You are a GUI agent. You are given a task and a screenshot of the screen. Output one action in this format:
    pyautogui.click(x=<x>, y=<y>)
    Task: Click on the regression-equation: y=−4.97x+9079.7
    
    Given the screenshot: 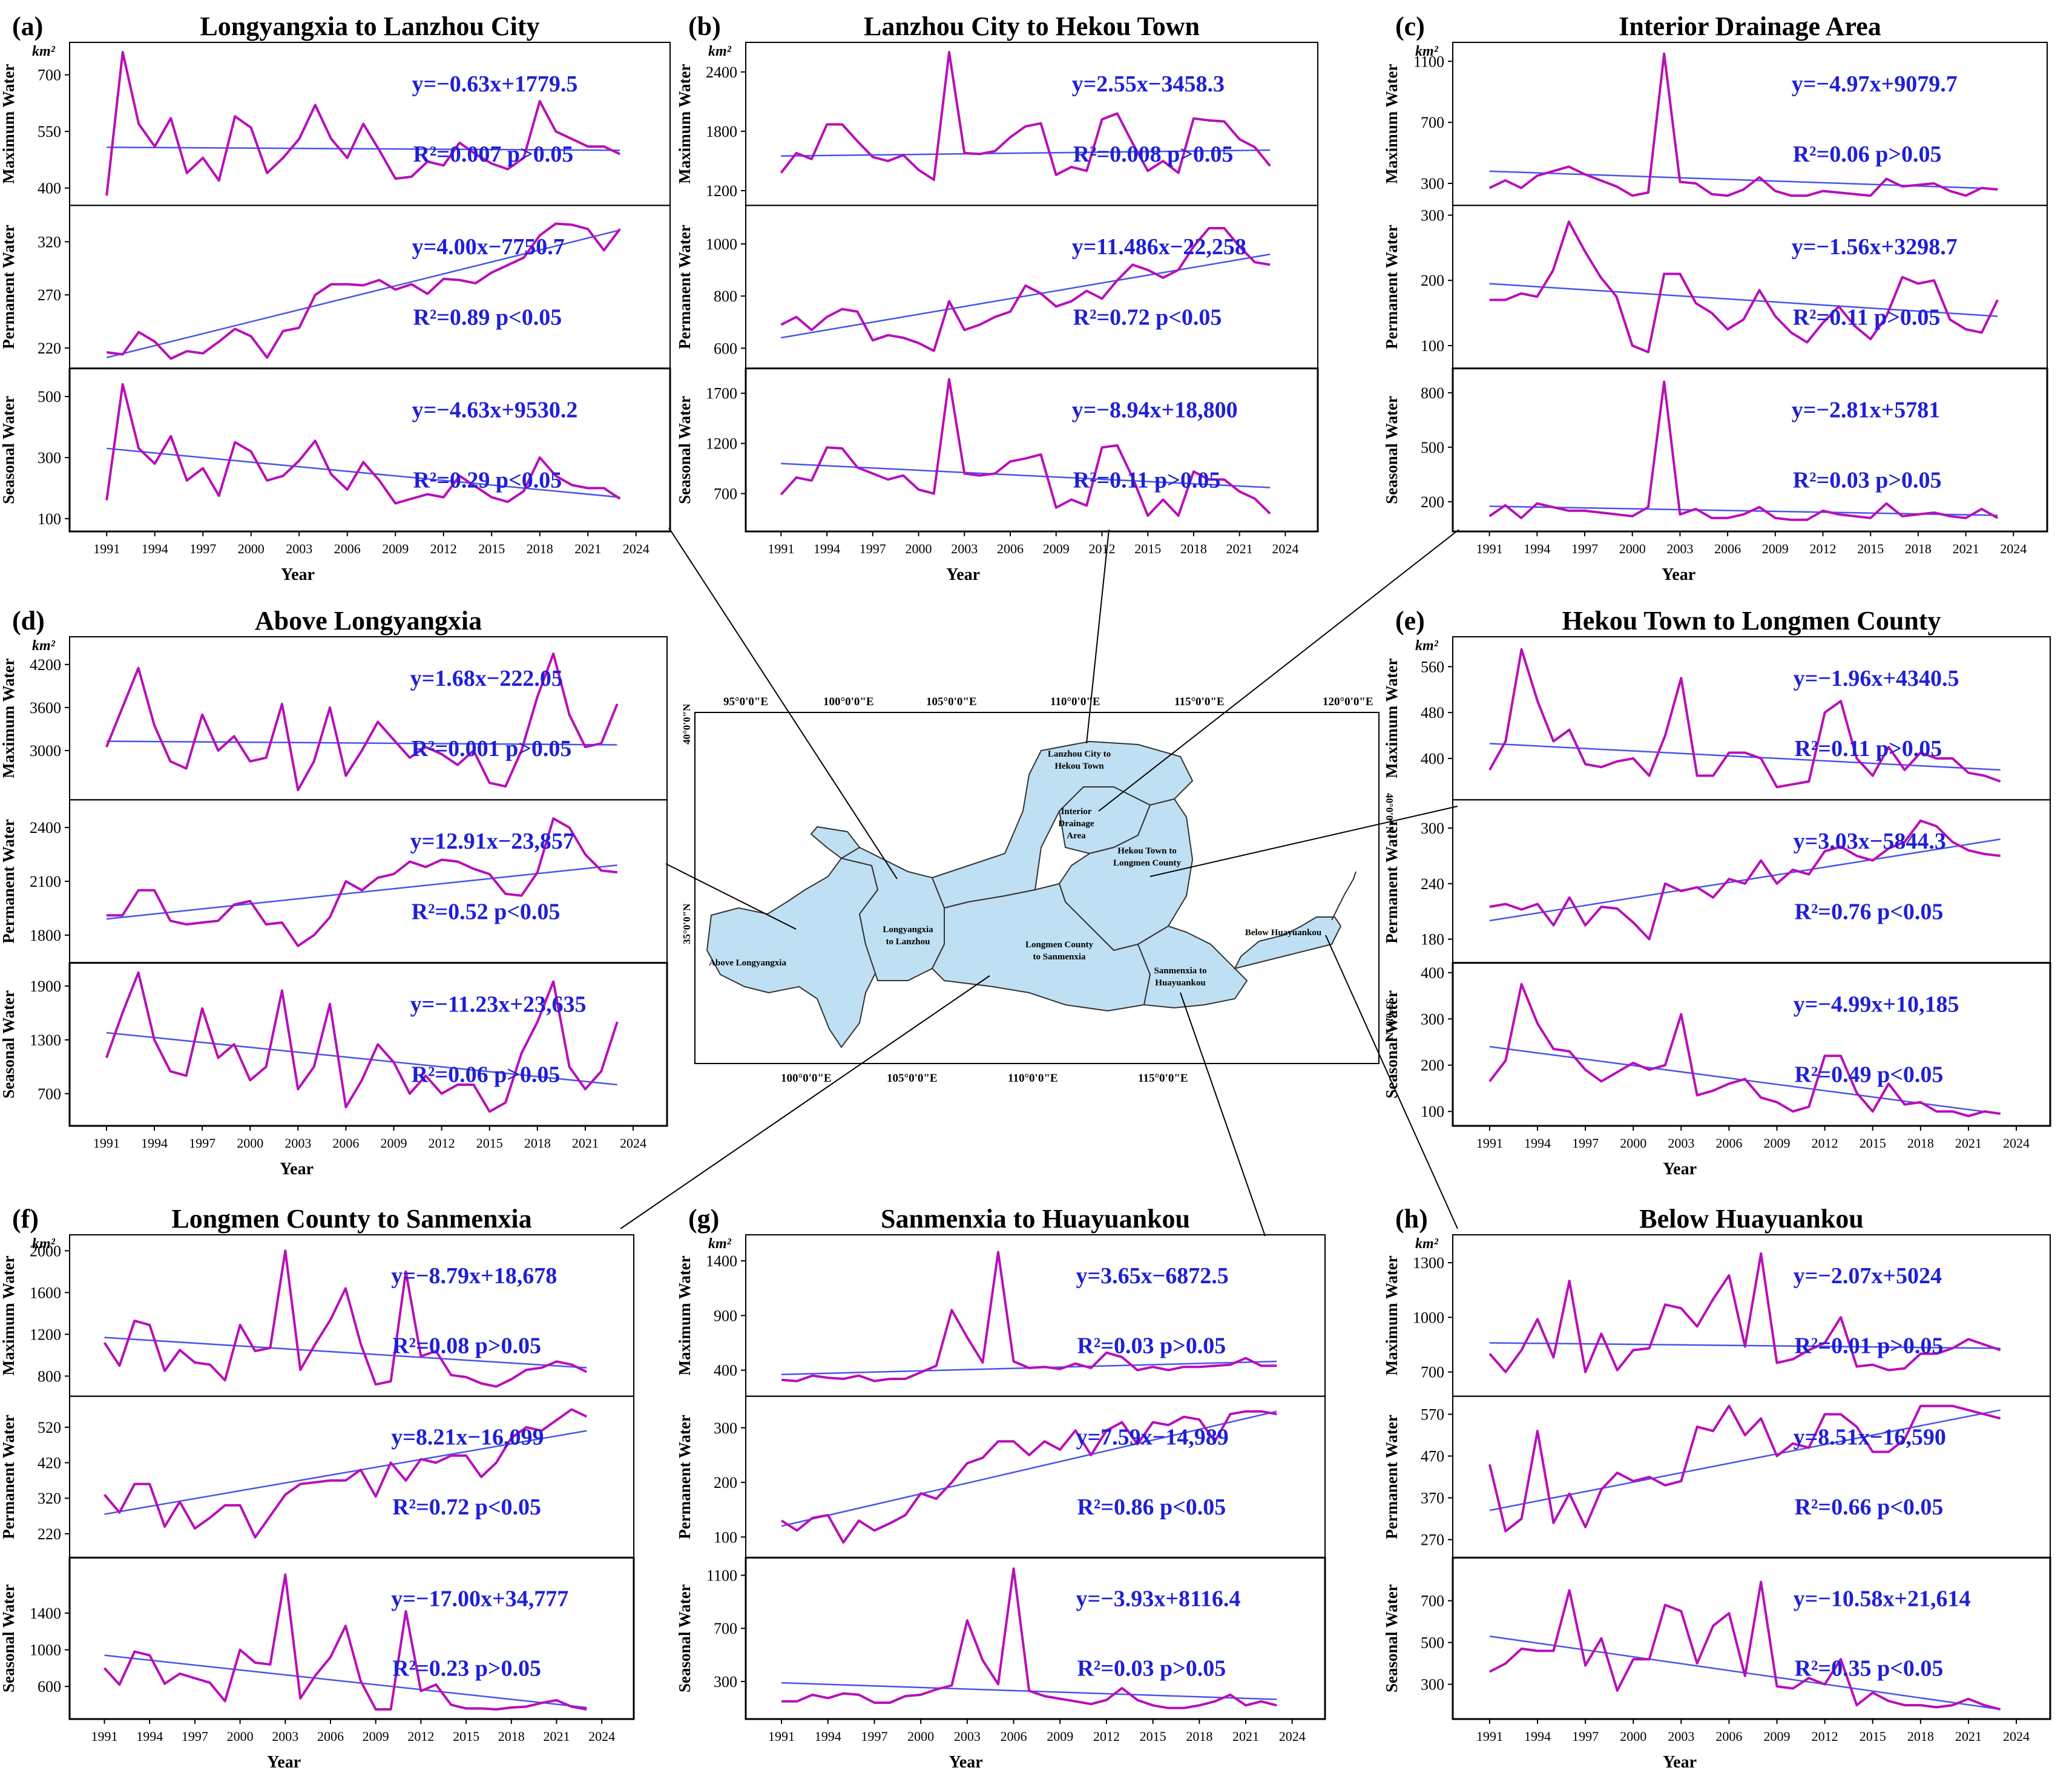 What is the action you would take?
    pyautogui.click(x=1875, y=84)
    